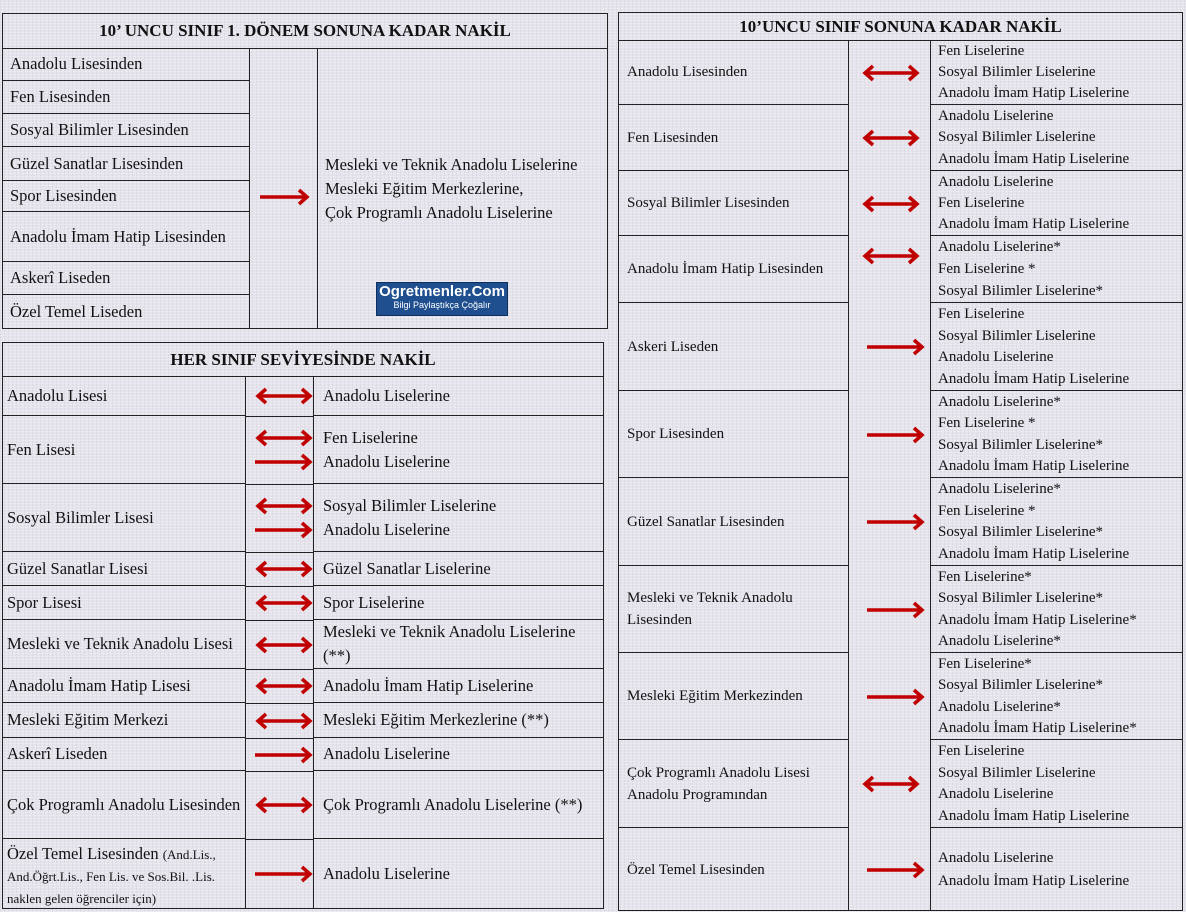 The image size is (1186, 912). I want to click on source-label: Anadolu İmam Hatip Lisesi, so click(99, 685).